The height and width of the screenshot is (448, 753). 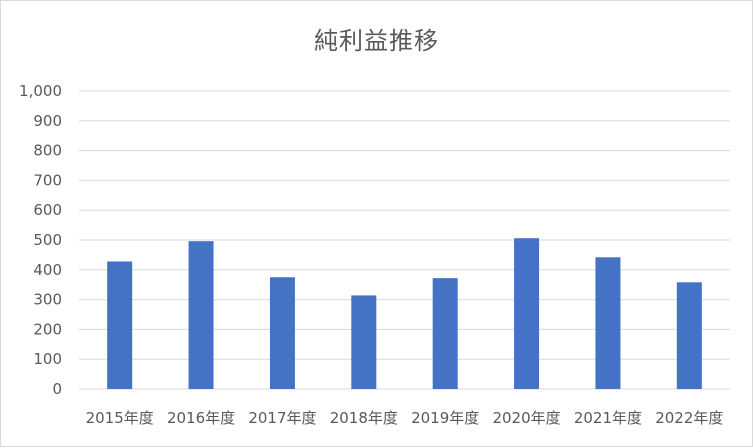 What do you see at coordinates (364, 418) in the screenshot?
I see `x-tick-label: 2018年度` at bounding box center [364, 418].